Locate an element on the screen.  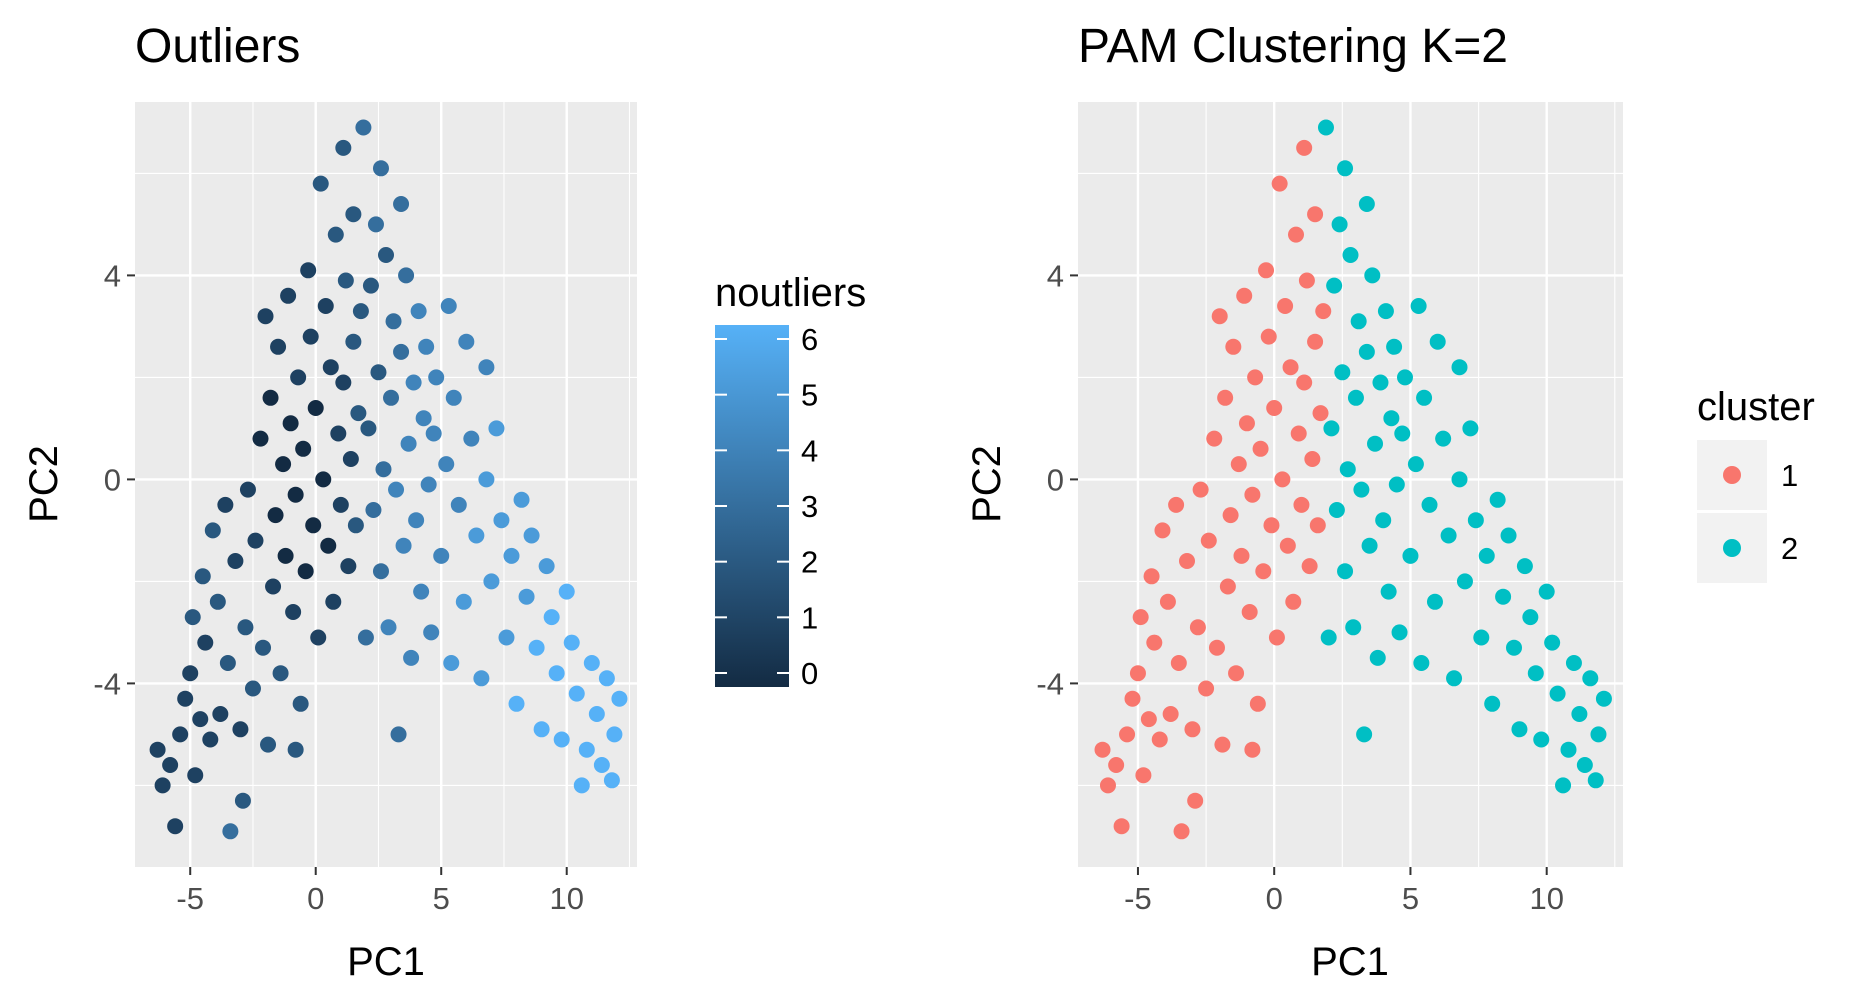
noutliers-colorbar-ticks: 0 1 2 3 4 5 6 is located at coordinates (766, 506).